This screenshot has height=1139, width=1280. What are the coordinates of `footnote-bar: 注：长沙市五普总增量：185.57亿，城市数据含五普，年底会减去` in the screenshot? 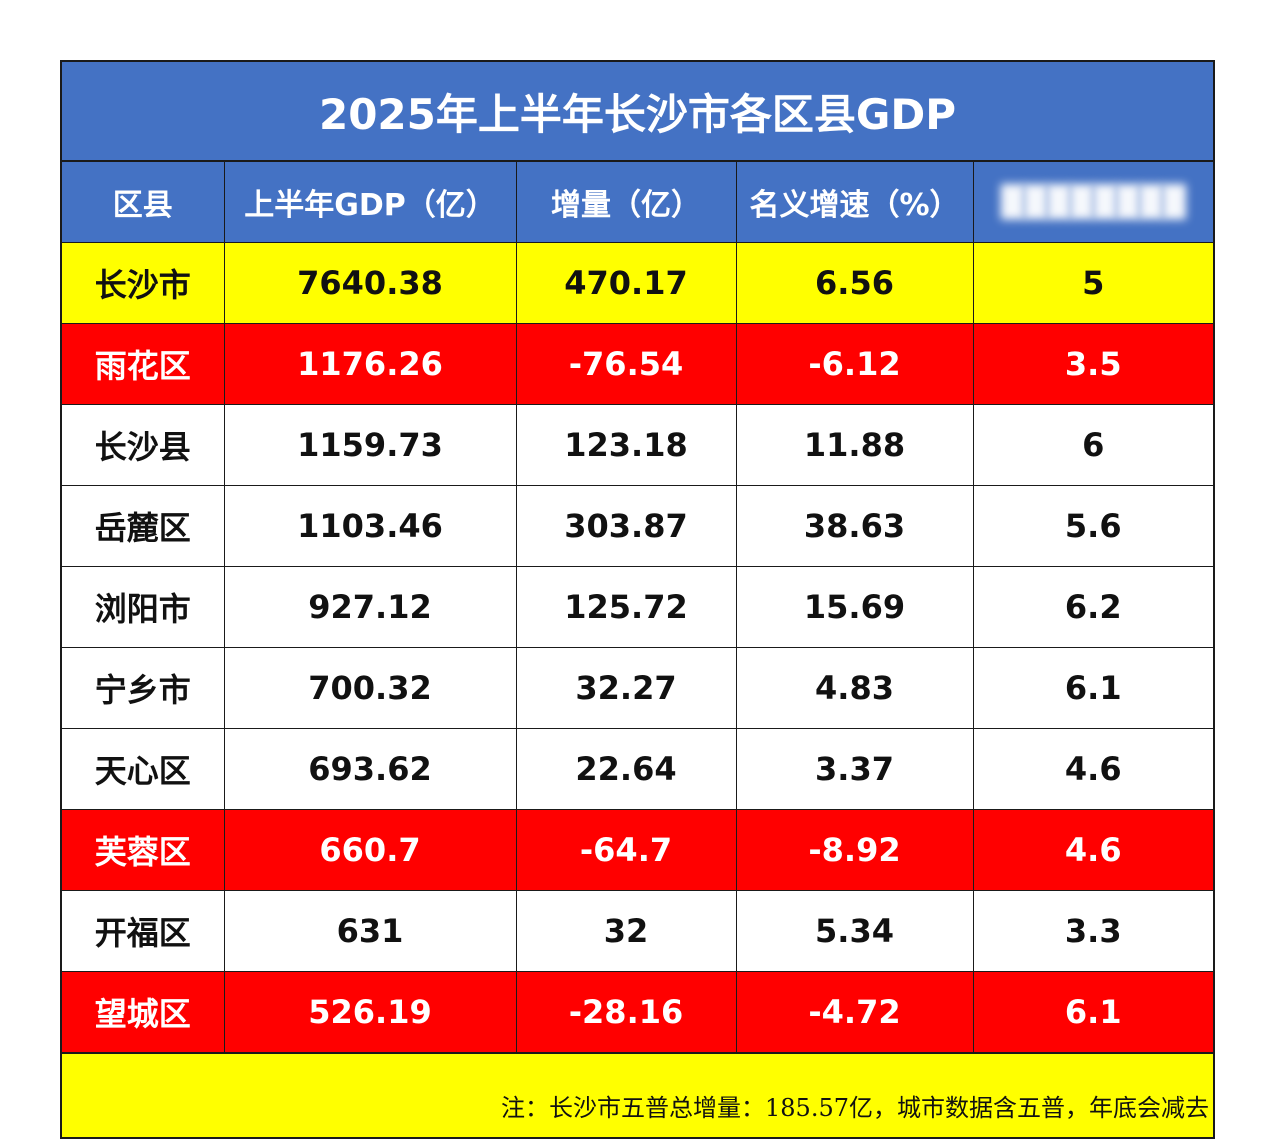 It's located at (637, 1095).